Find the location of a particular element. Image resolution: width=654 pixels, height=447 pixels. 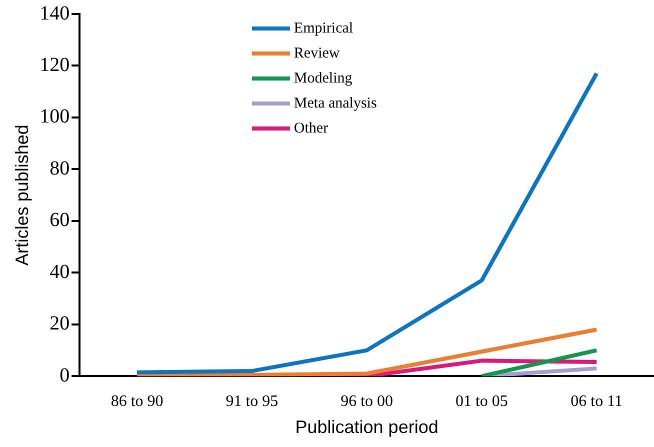

y-tick-label: 140 is located at coordinates (55, 13).